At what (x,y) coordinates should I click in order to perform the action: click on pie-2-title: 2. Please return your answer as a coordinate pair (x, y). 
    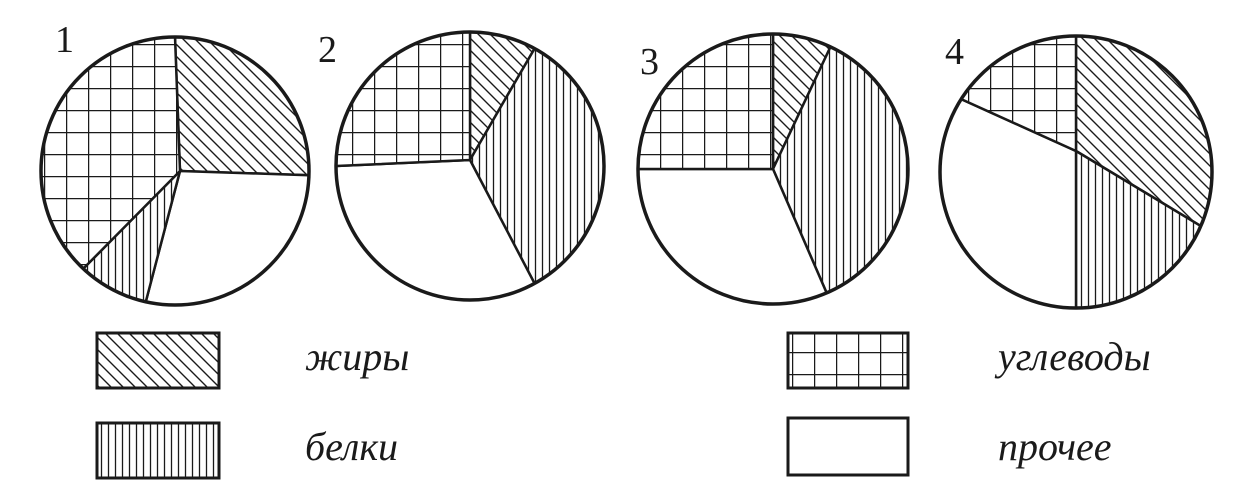
    Looking at the image, I should click on (327, 50).